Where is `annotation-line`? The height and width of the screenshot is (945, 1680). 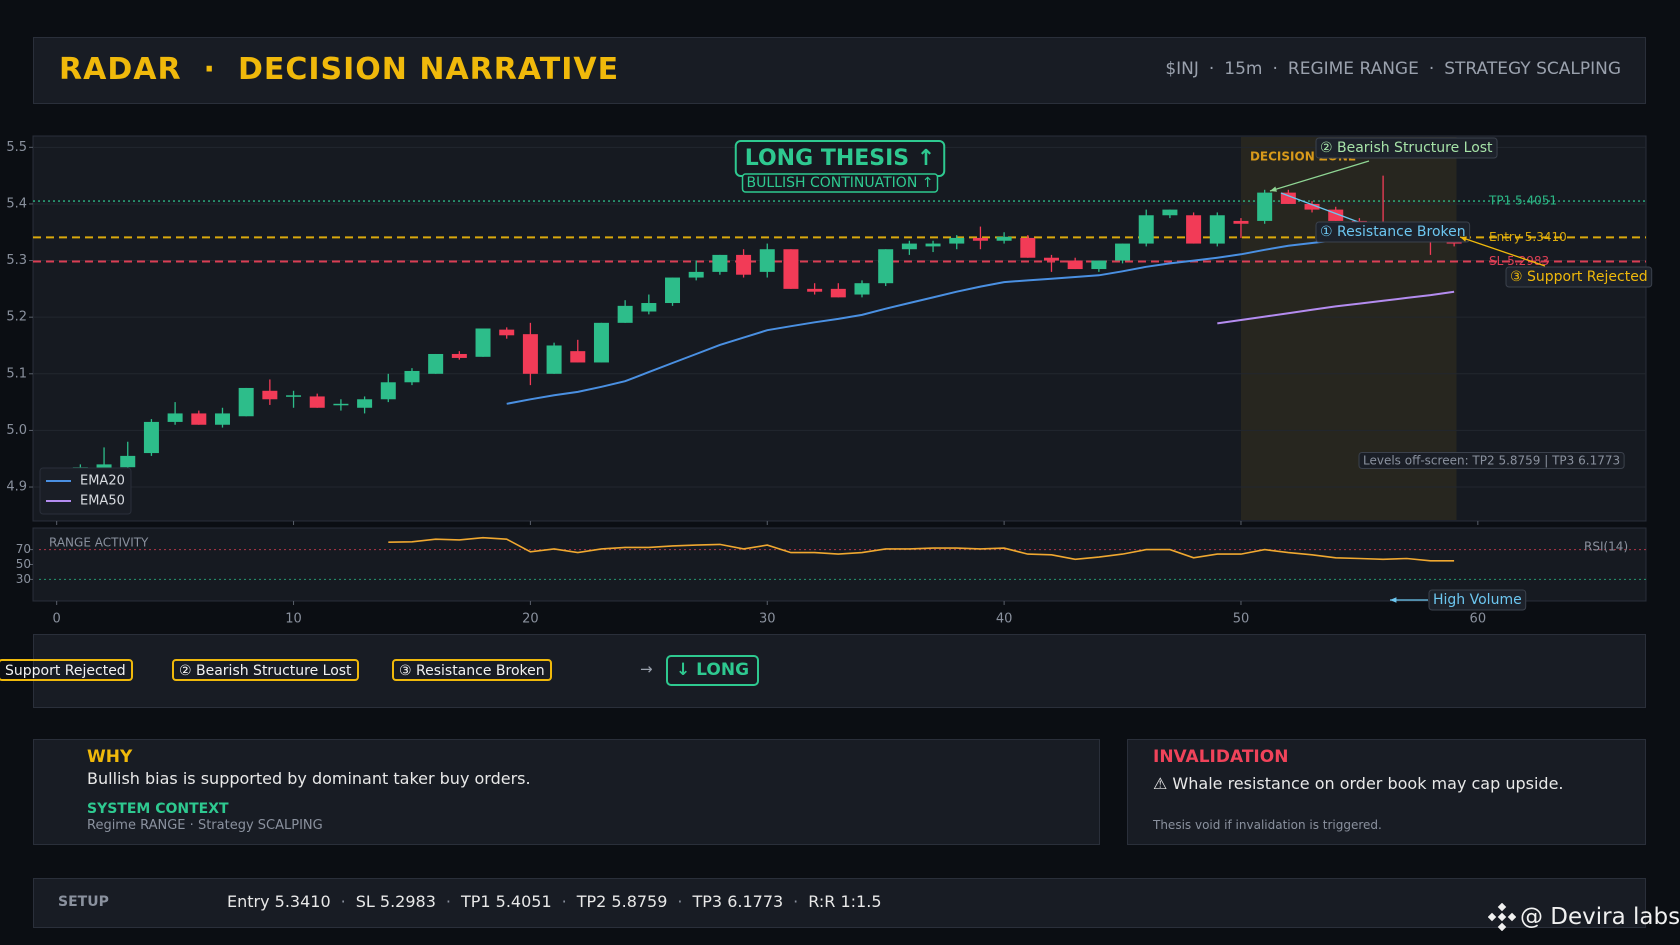
annotation-line is located at coordinates (1321, 208).